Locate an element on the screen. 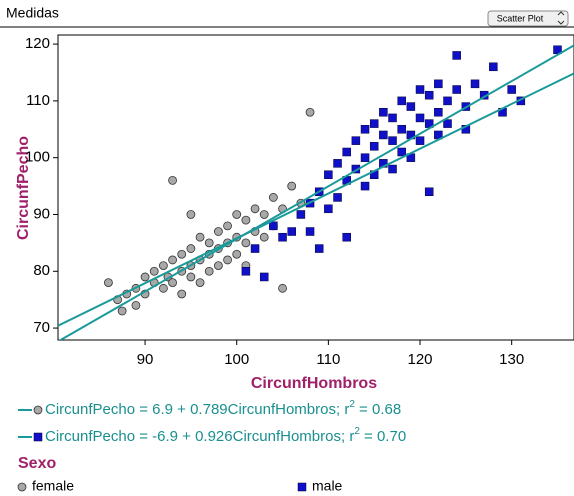  x-tick-label: 100 is located at coordinates (236, 359).